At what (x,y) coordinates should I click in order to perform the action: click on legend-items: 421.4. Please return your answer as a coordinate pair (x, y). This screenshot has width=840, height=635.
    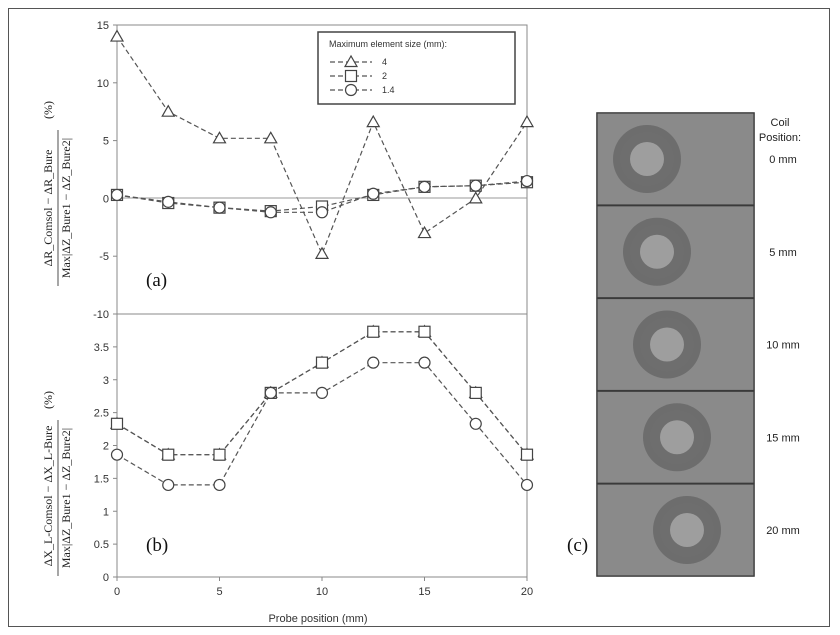
    Looking at the image, I should click on (362, 75).